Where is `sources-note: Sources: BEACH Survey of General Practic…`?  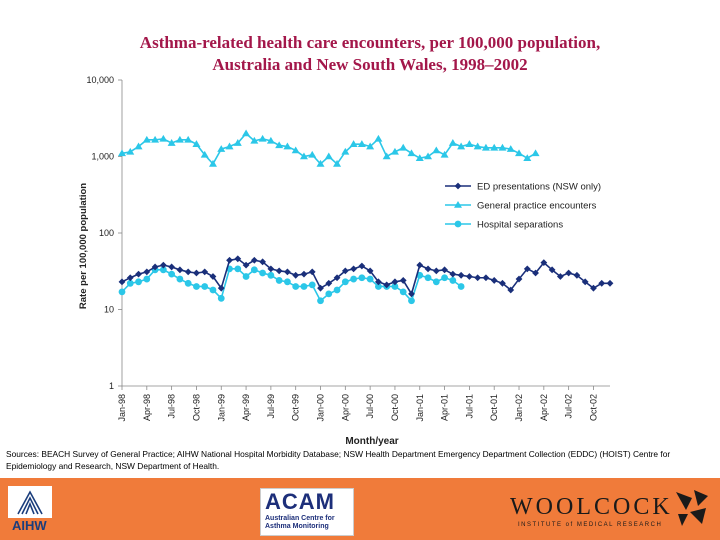 sources-note: Sources: BEACH Survey of General Practic… is located at coordinates (338, 460).